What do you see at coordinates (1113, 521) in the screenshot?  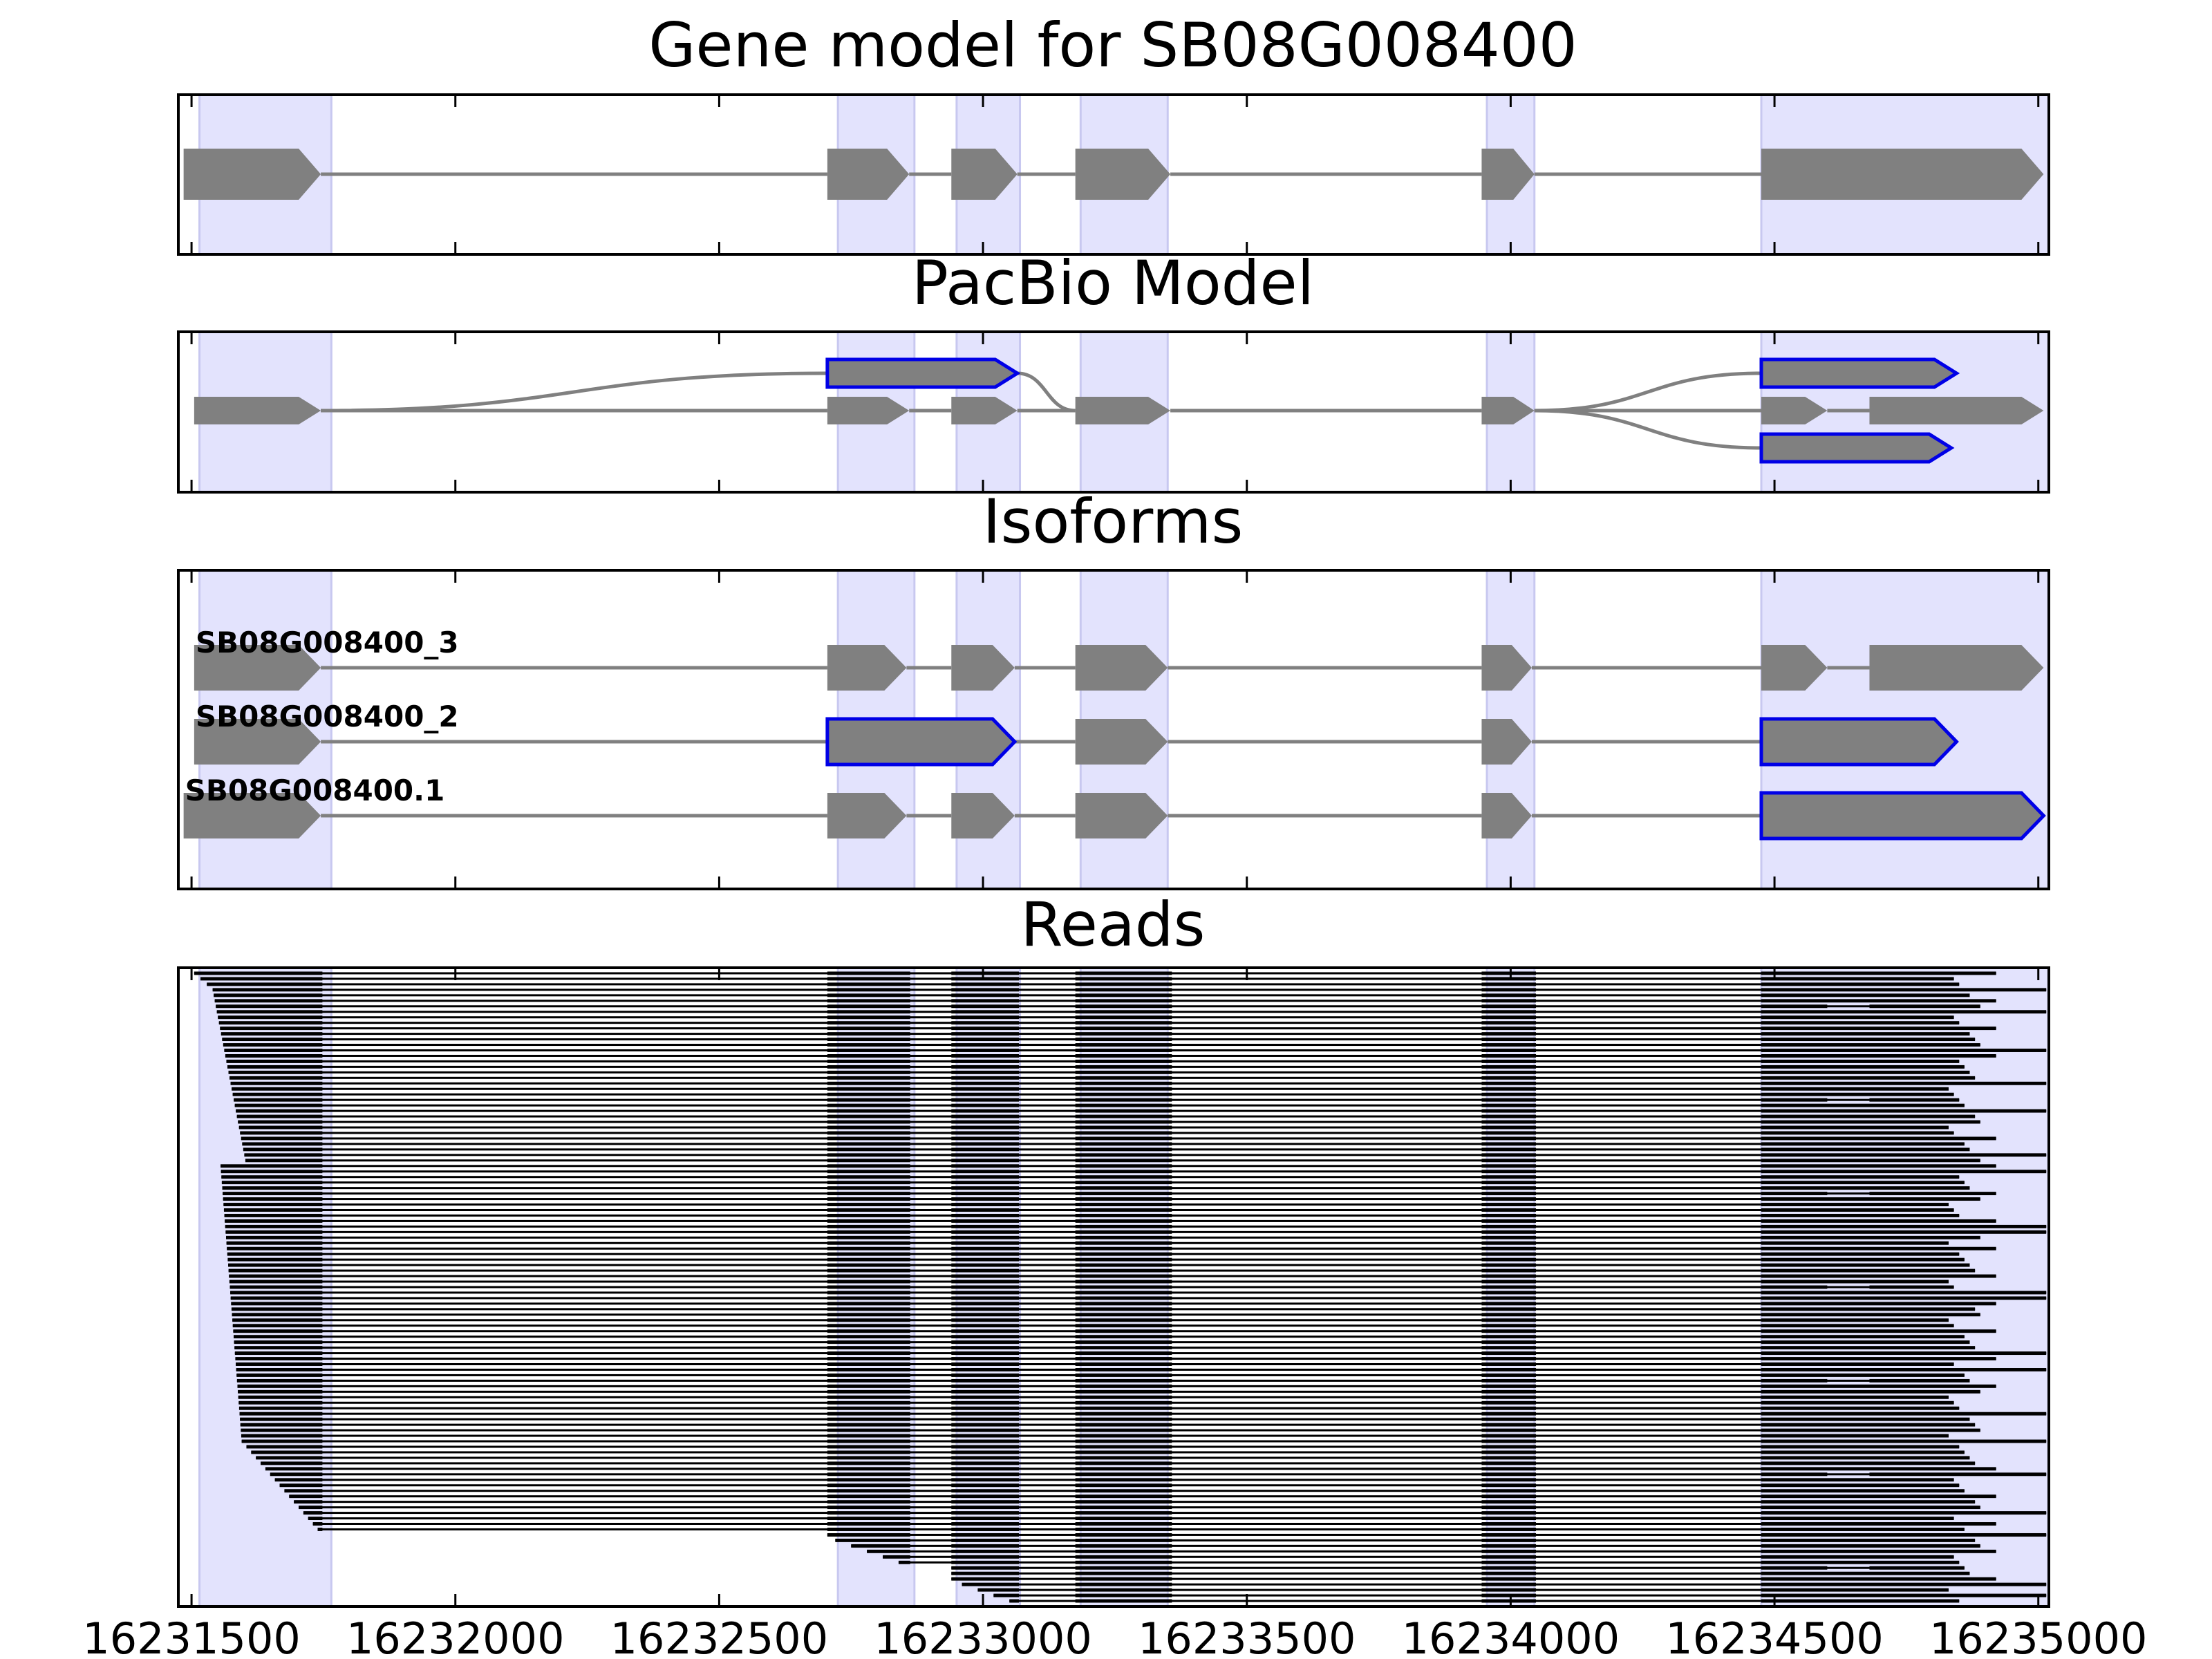 I see `isoforms-title: Isoforms` at bounding box center [1113, 521].